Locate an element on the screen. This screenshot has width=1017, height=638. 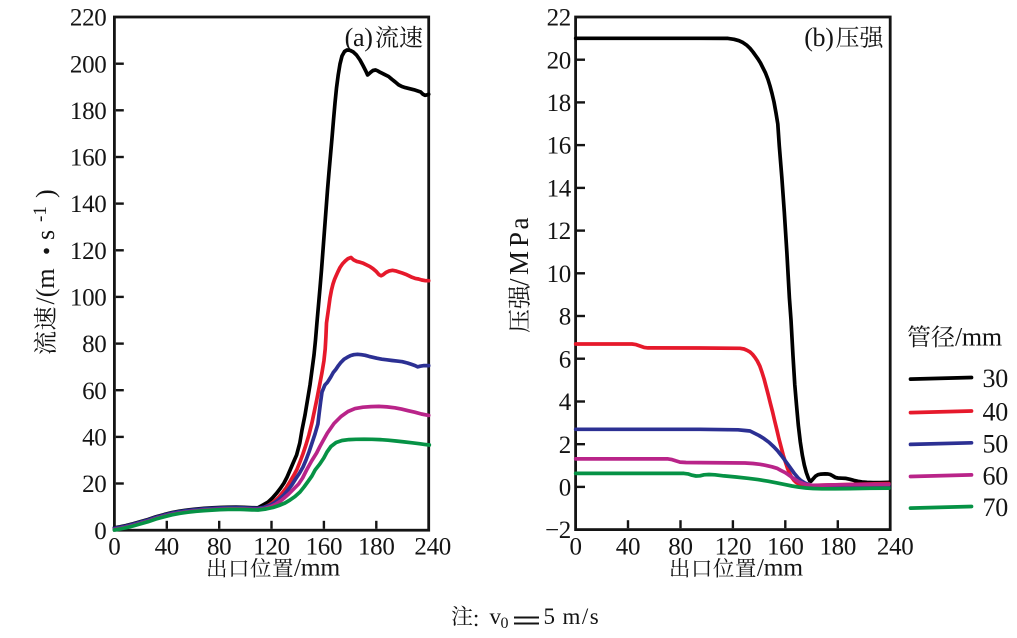
svg-text: 2 is located at coordinates (565, 445).